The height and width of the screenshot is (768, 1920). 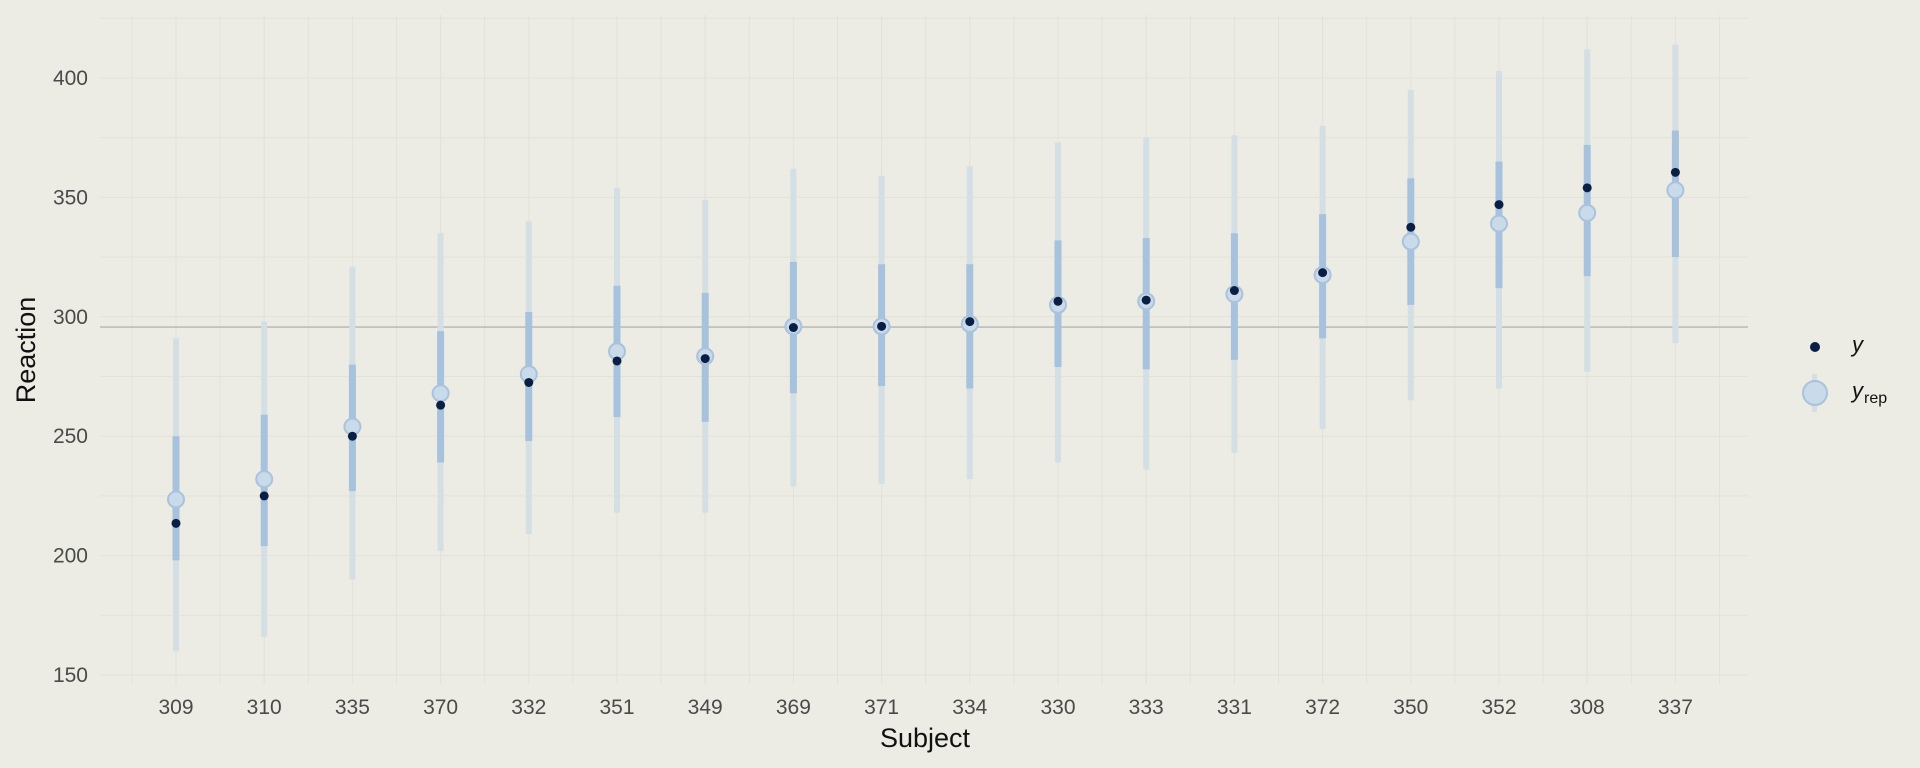 I want to click on x-tick-label: 330, so click(x=1057, y=707).